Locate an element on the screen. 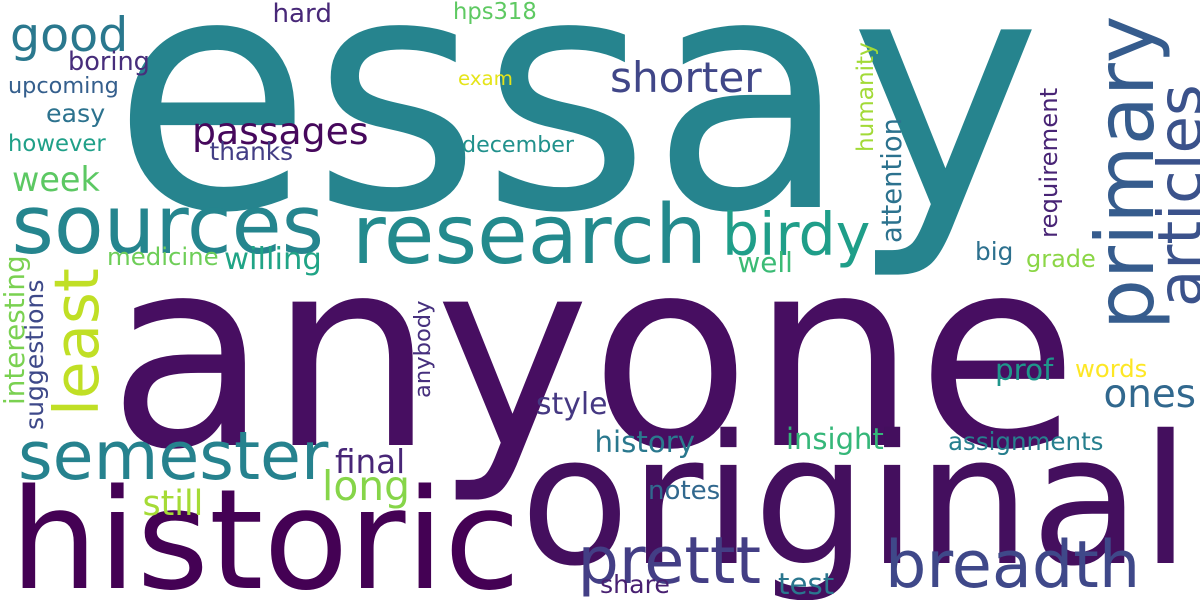 This screenshot has height=600, width=1200. word-exam: exam is located at coordinates (485, 78).